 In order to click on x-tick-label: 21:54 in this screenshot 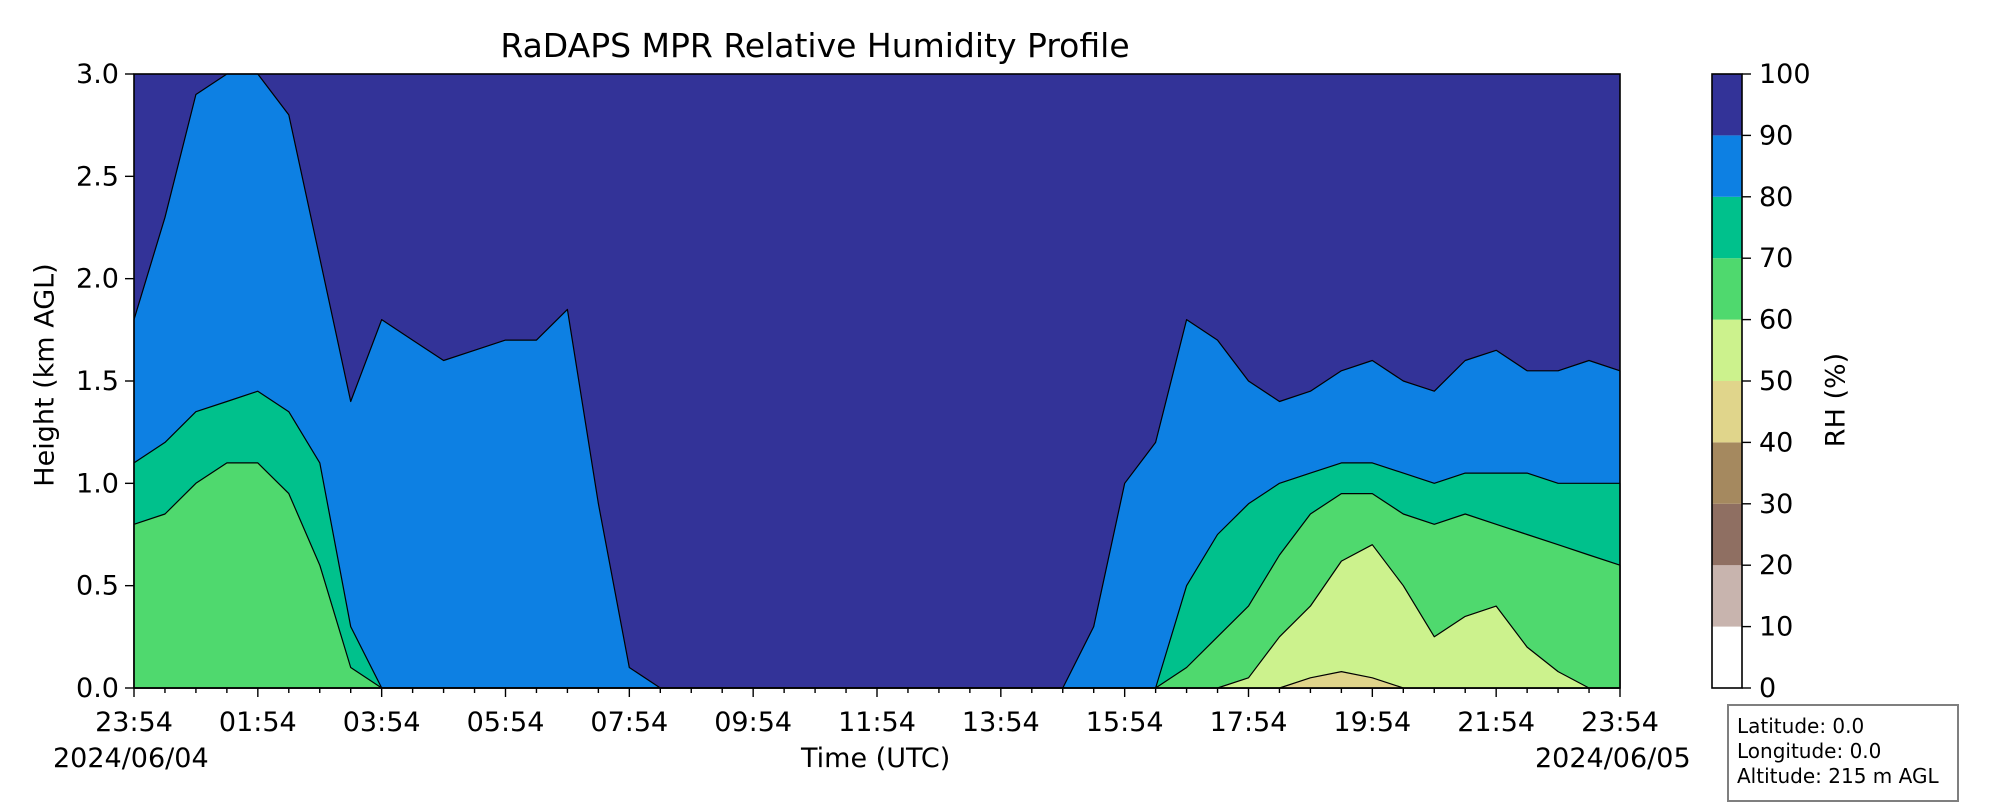, I will do `click(1496, 722)`.